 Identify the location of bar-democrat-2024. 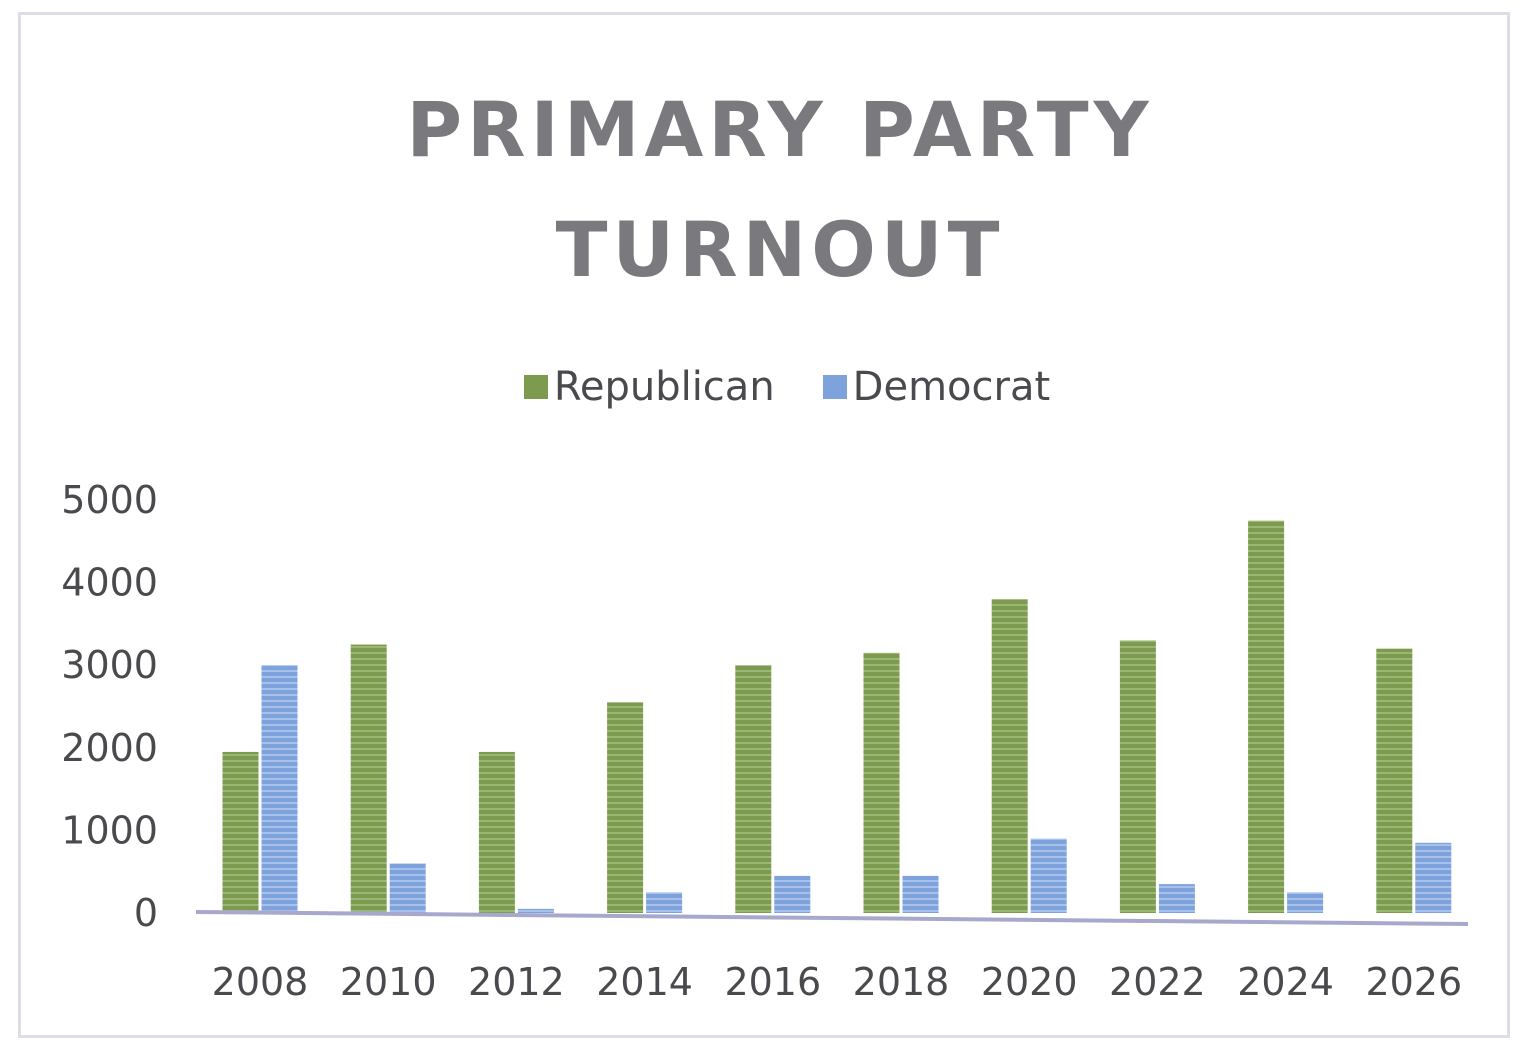
(1305, 902).